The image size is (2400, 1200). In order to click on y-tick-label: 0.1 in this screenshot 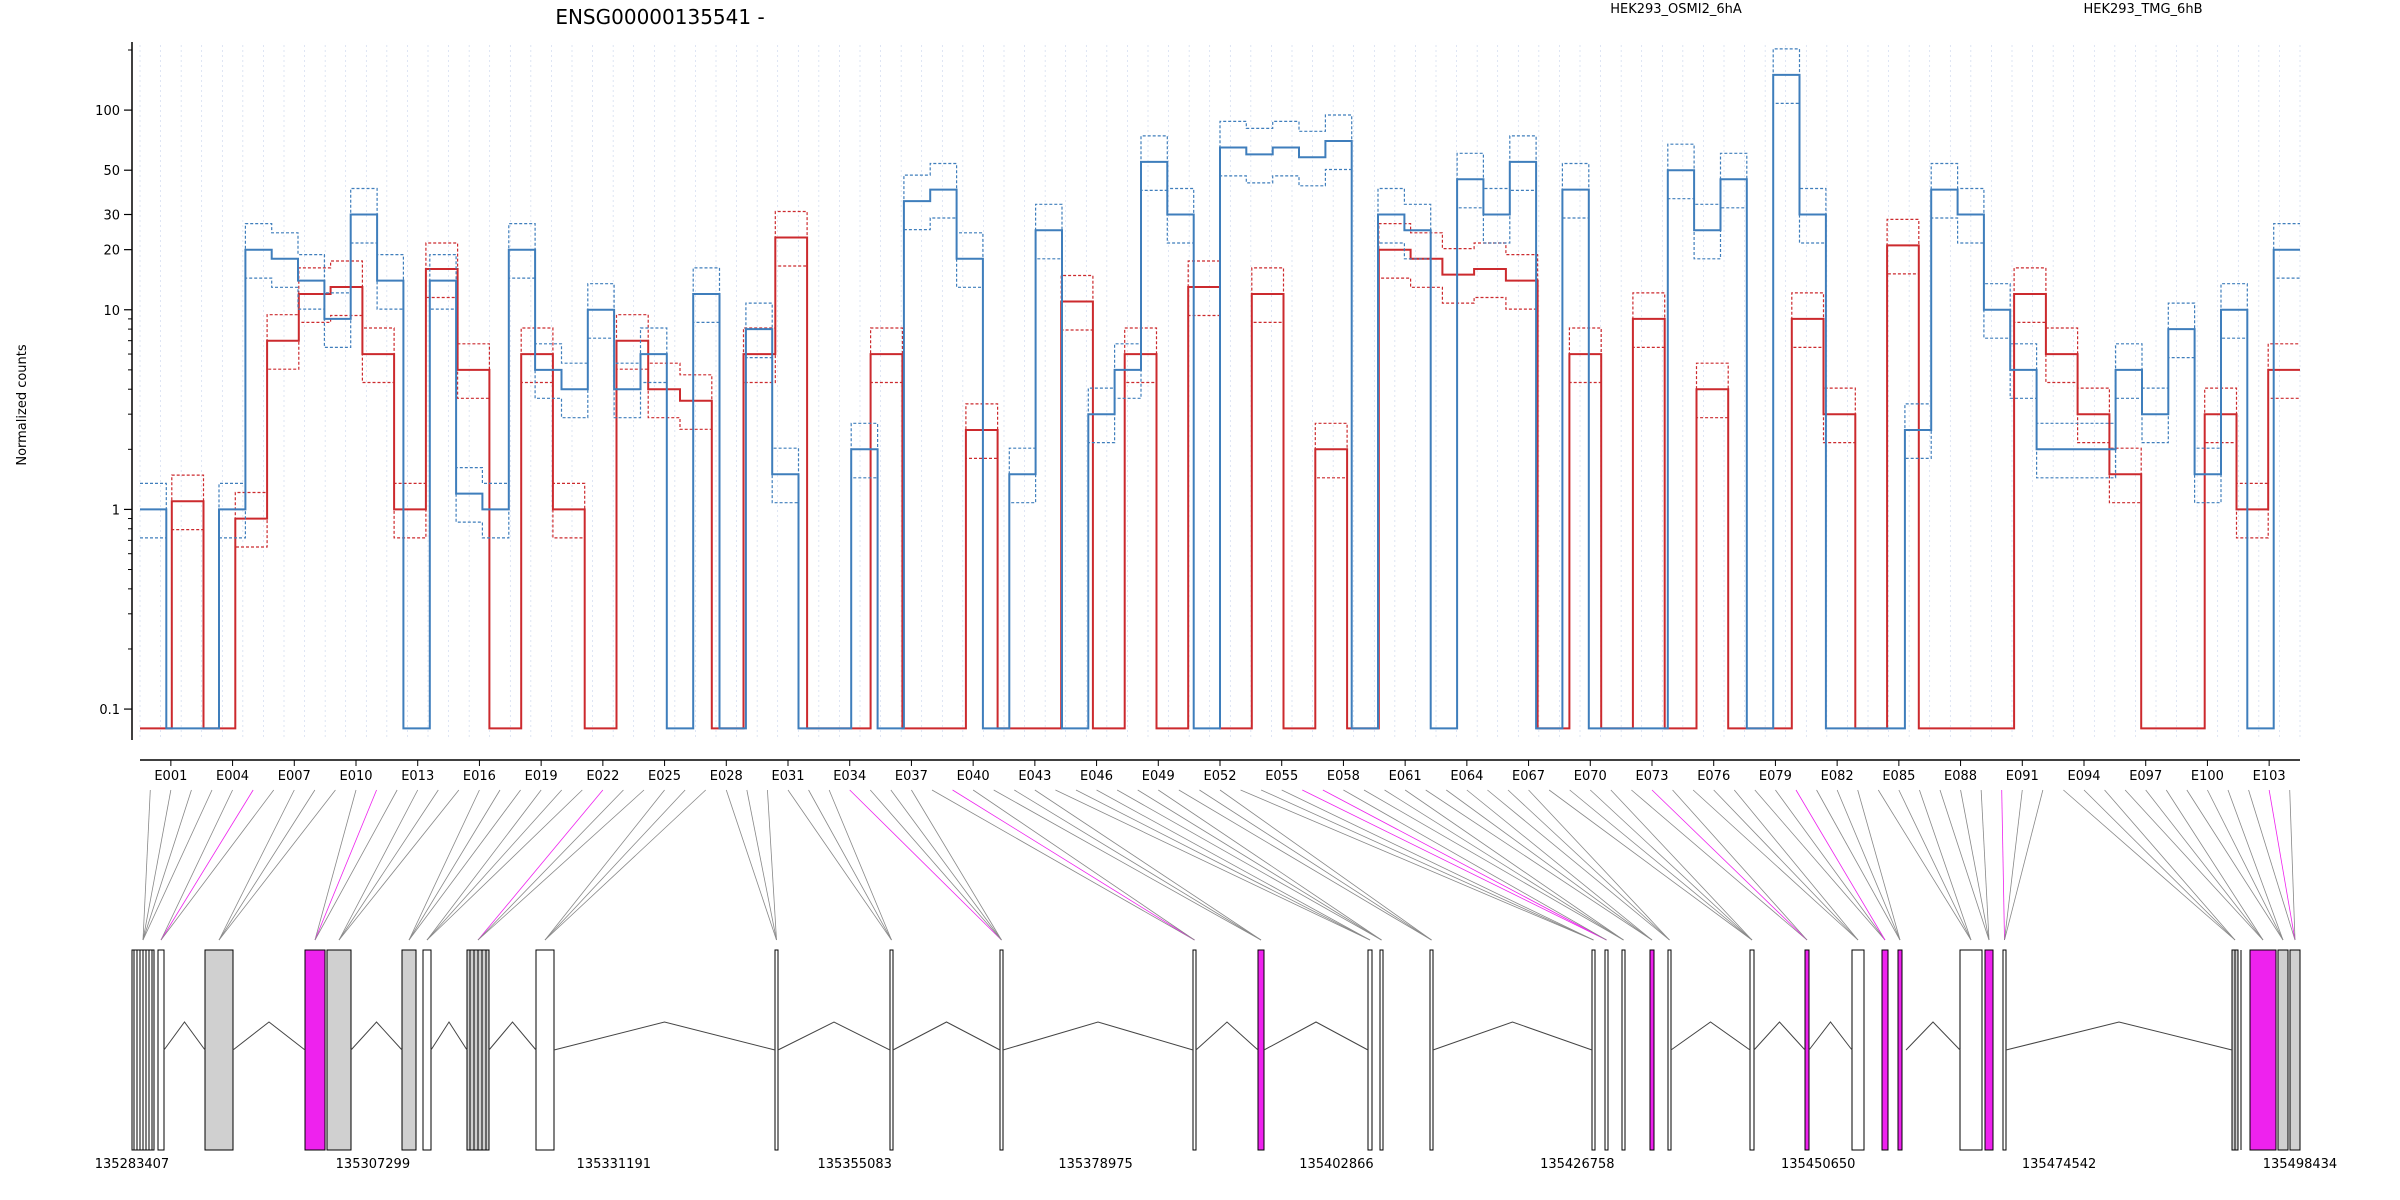, I will do `click(109, 710)`.